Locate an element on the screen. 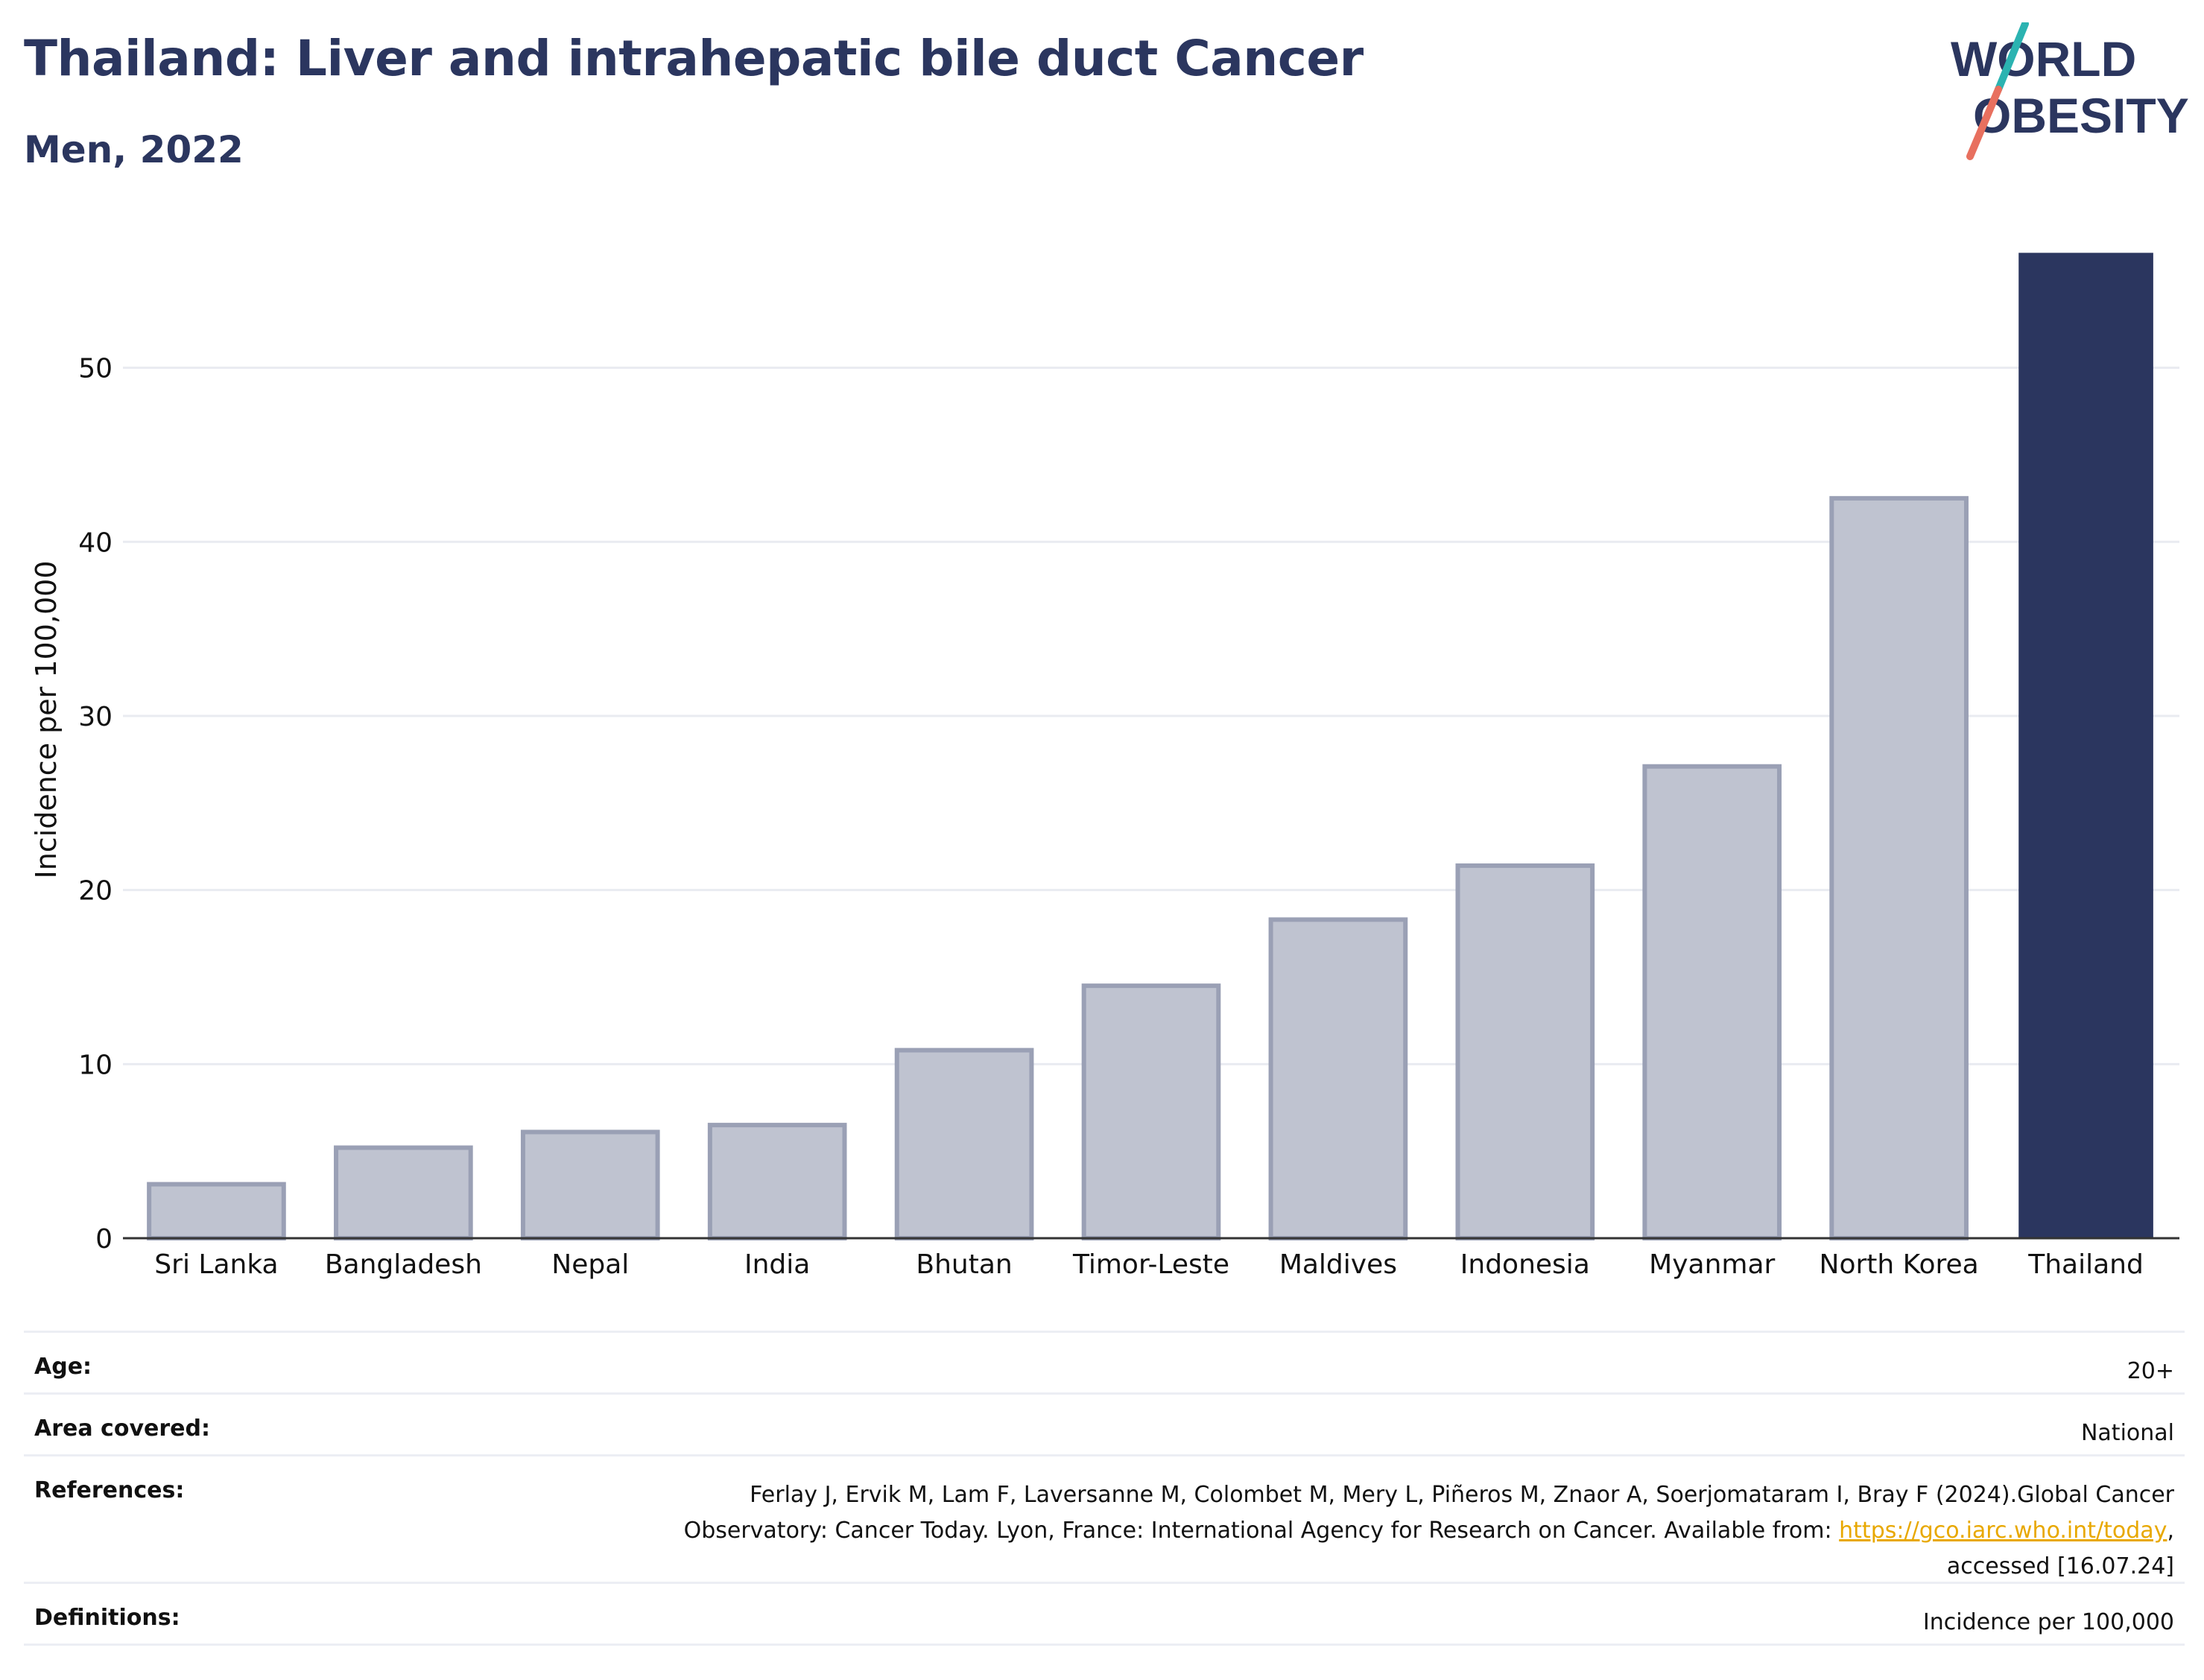  y-tick-label: 30 is located at coordinates (95, 717).